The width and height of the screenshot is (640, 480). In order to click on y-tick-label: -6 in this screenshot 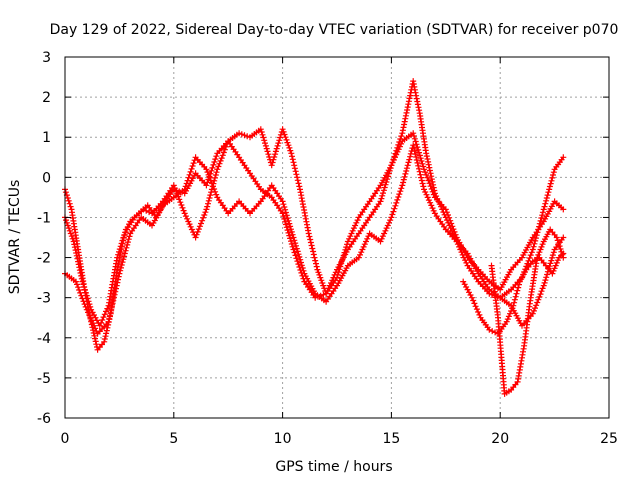, I will do `click(44, 419)`.